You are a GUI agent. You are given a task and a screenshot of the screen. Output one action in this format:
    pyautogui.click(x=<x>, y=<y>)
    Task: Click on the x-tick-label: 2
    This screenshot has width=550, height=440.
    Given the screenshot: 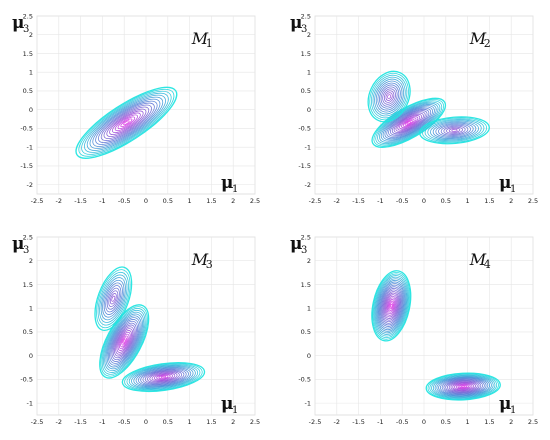 What is the action you would take?
    pyautogui.click(x=233, y=422)
    